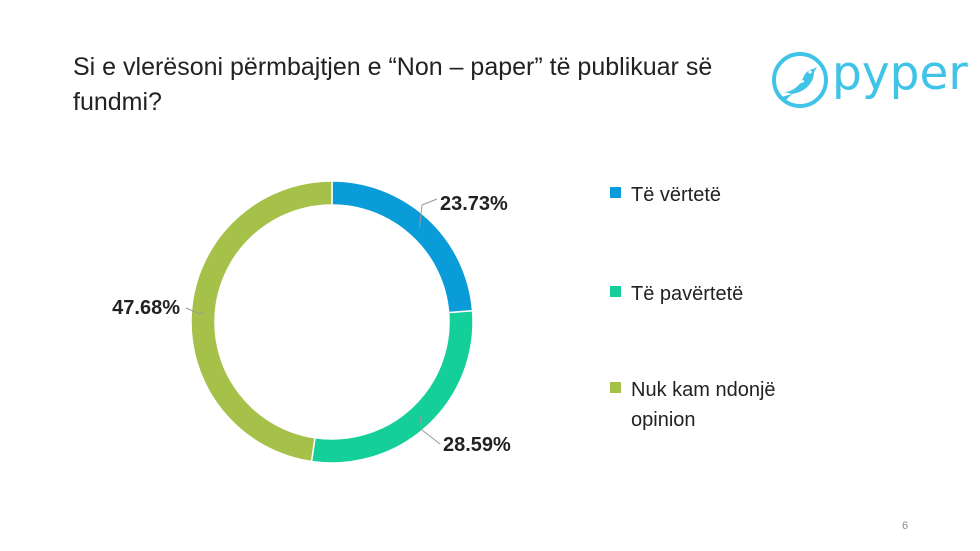 The height and width of the screenshot is (551, 980). Describe the element at coordinates (477, 445) in the screenshot. I see `data-label-pavertete: 28.59%` at that location.